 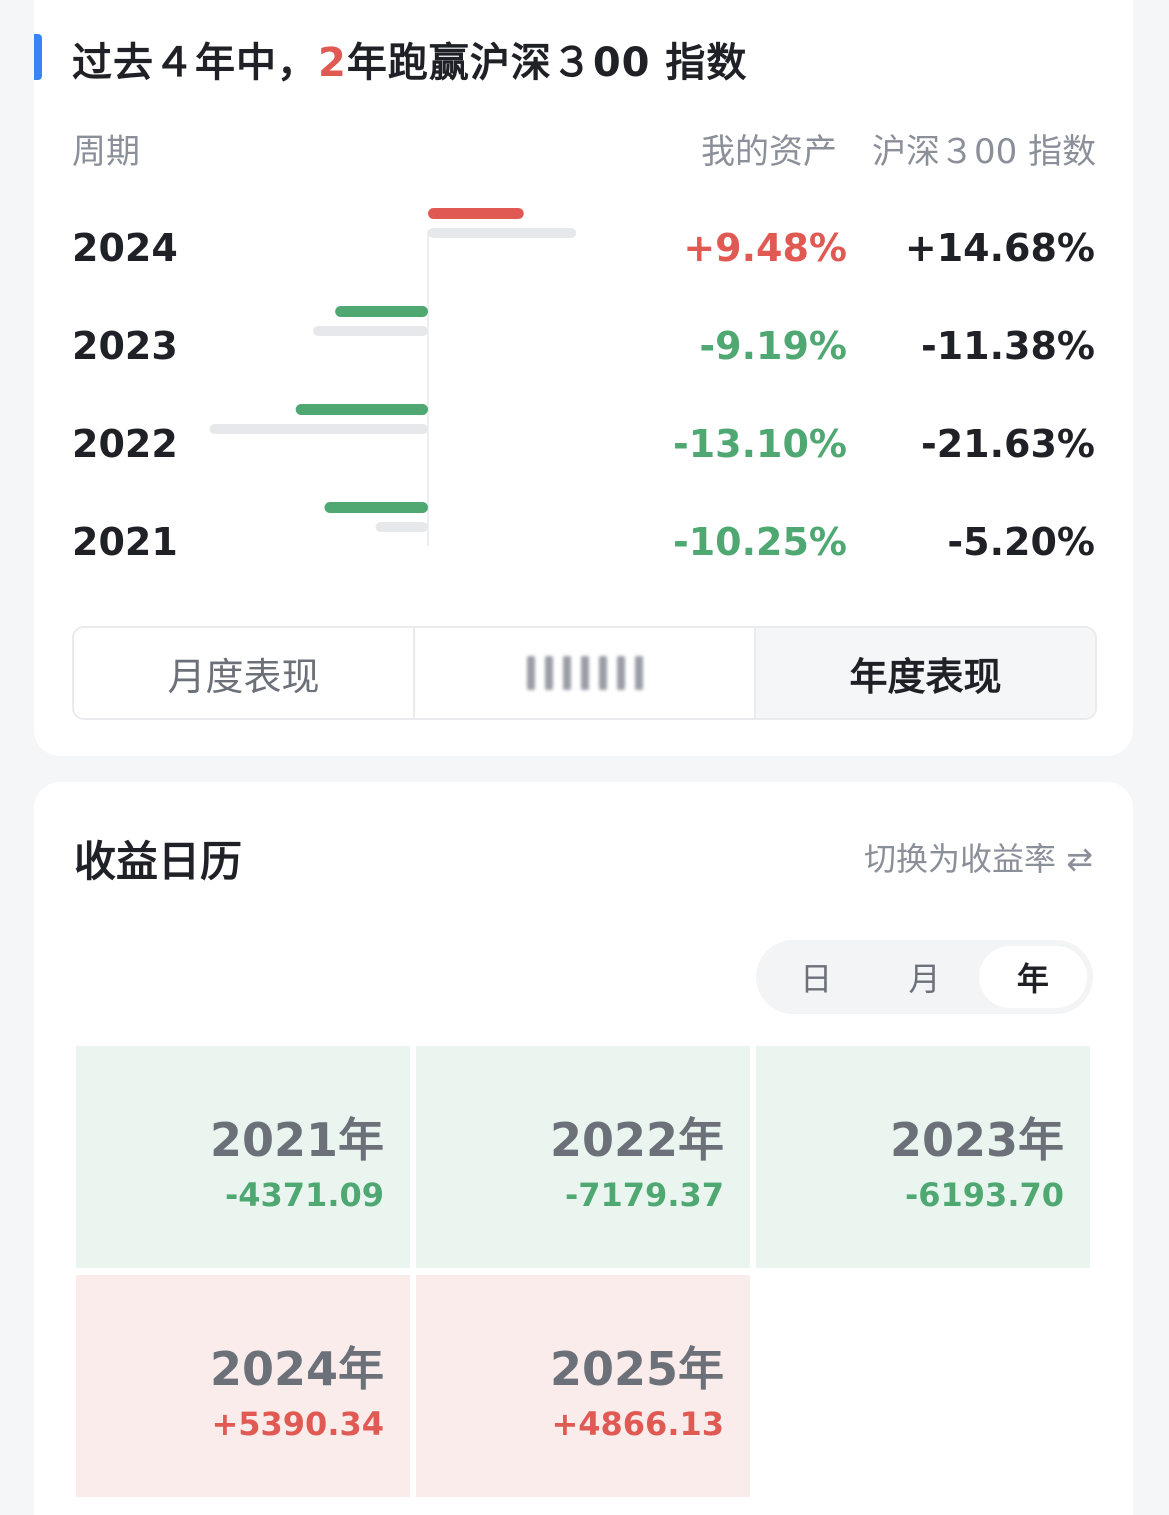 I want to click on calendar-cell: 2024年 +5390.34, so click(x=243, y=1386).